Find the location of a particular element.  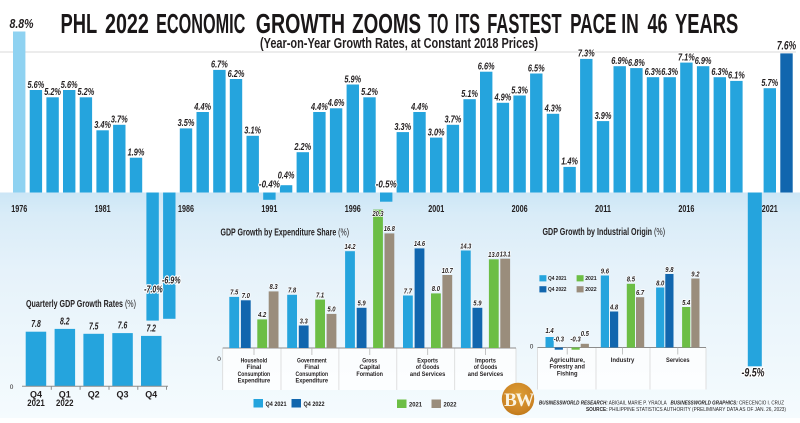

svg-text: Q2 is located at coordinates (94, 395).